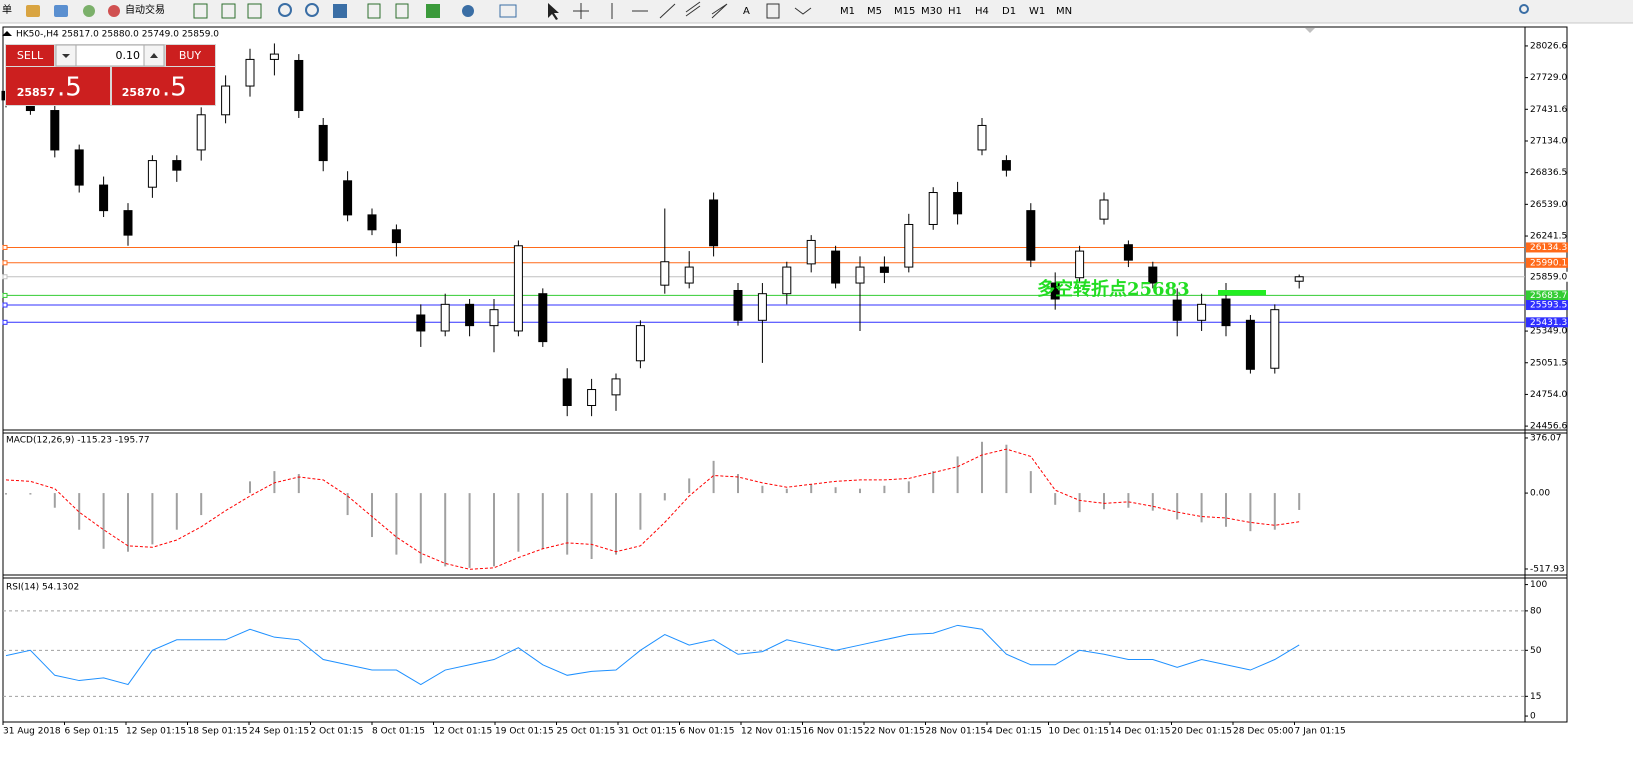 The height and width of the screenshot is (779, 1633). I want to click on x-tick-label: 7 Jan 01:15, so click(1320, 732).